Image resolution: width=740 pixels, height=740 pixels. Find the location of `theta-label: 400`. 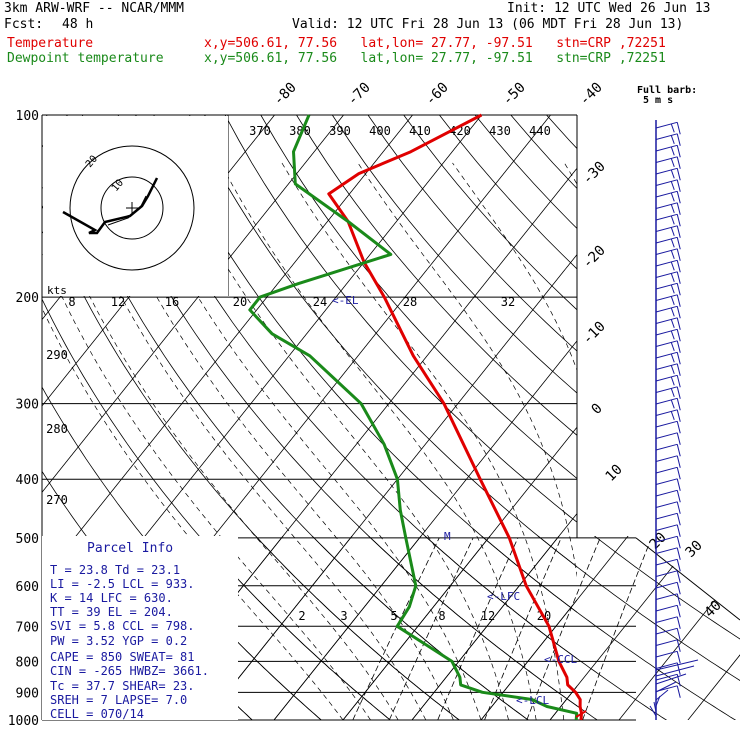

theta-label: 400 is located at coordinates (380, 131).